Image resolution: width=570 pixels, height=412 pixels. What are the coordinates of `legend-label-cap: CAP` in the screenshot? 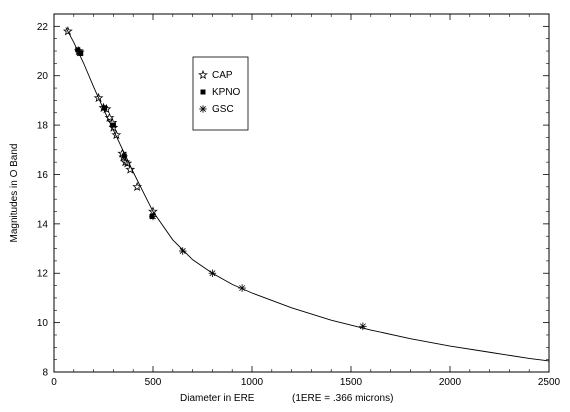 It's located at (222, 75).